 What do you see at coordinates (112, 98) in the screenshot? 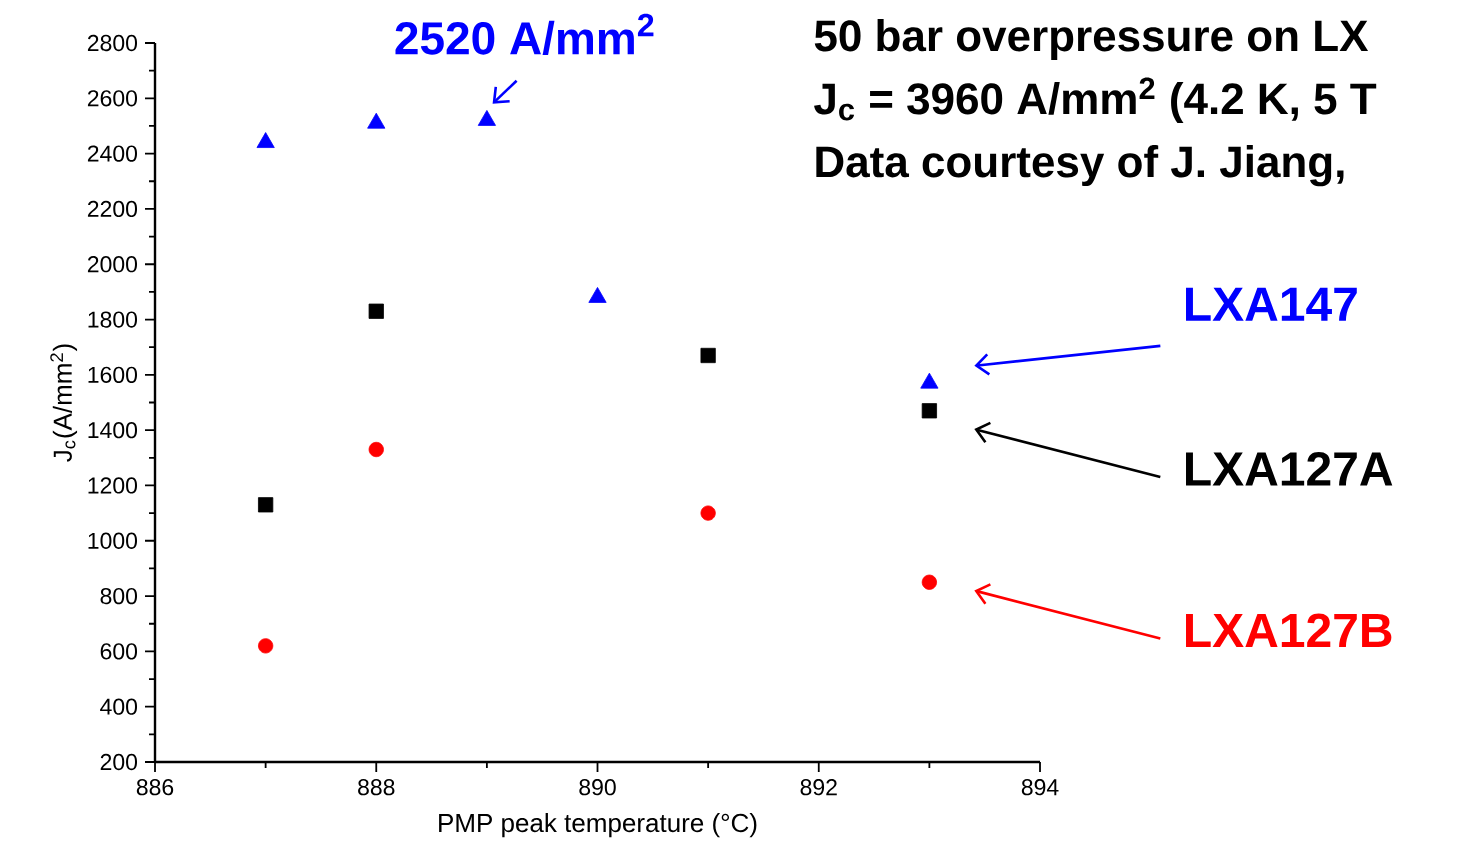
I see `y-tick-label: 2600` at bounding box center [112, 98].